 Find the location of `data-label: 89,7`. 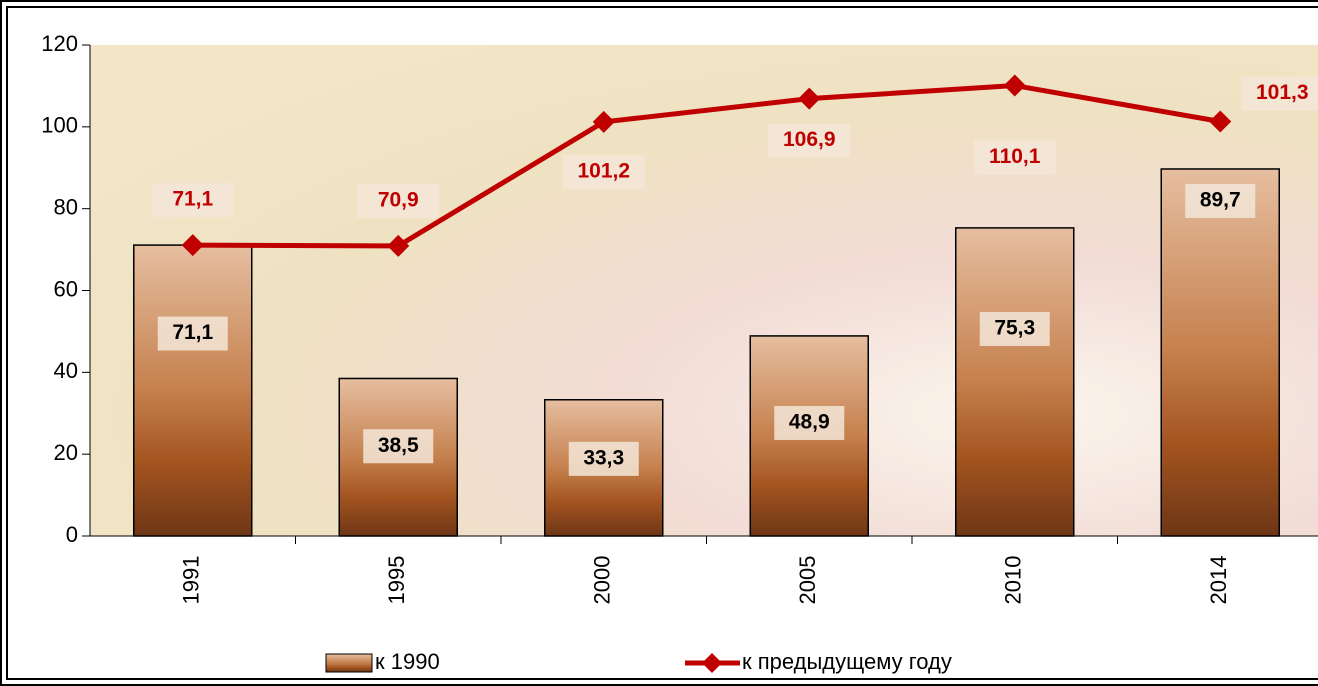

data-label: 89,7 is located at coordinates (1220, 200).